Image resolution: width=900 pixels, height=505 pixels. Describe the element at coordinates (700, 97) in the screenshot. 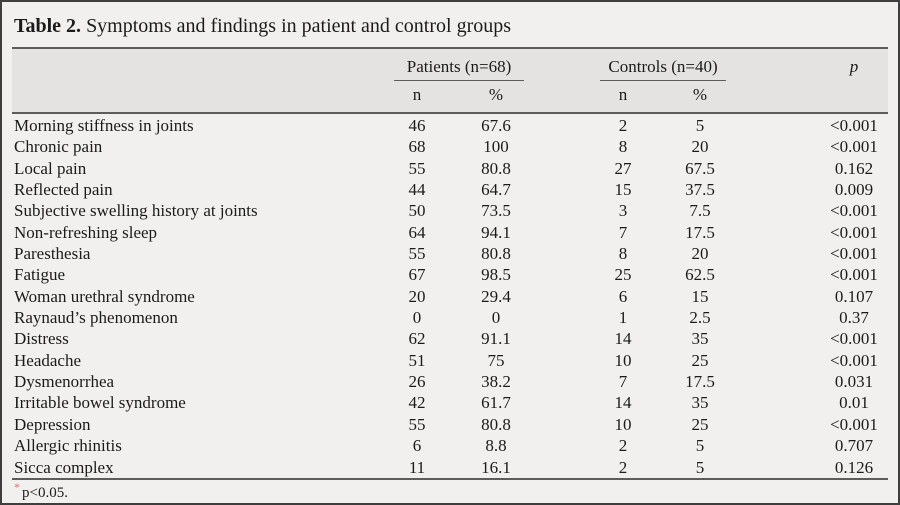

I see `header-controls-pct: %` at that location.